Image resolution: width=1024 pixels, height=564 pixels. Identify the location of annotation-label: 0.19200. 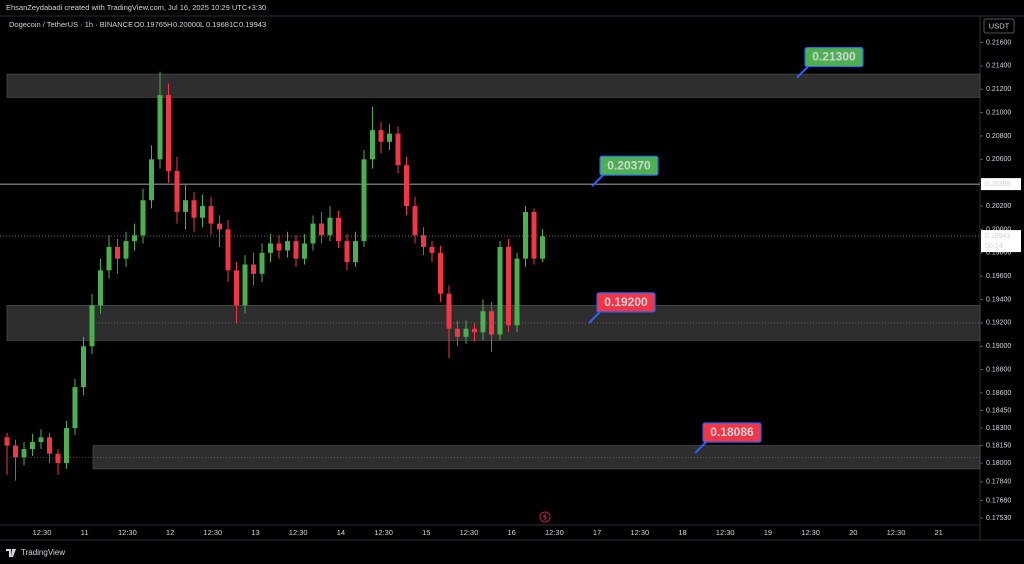
(626, 302).